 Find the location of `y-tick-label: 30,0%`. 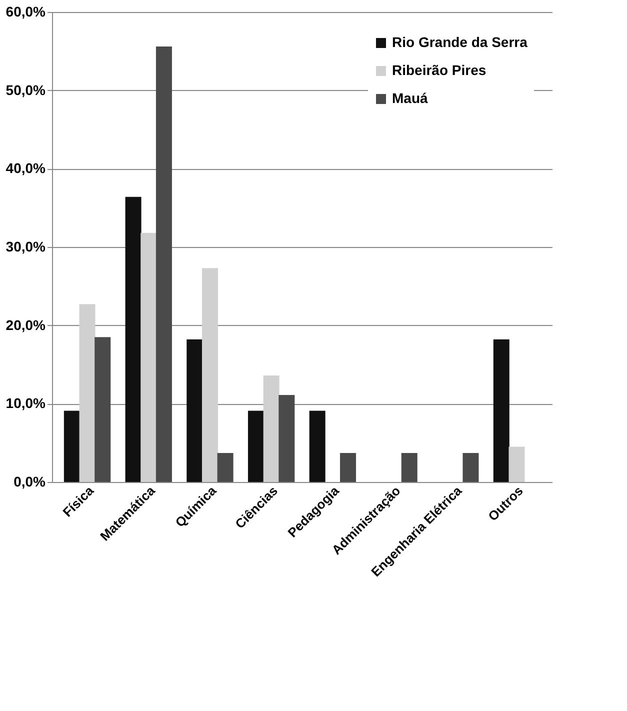

y-tick-label: 30,0% is located at coordinates (26, 246).